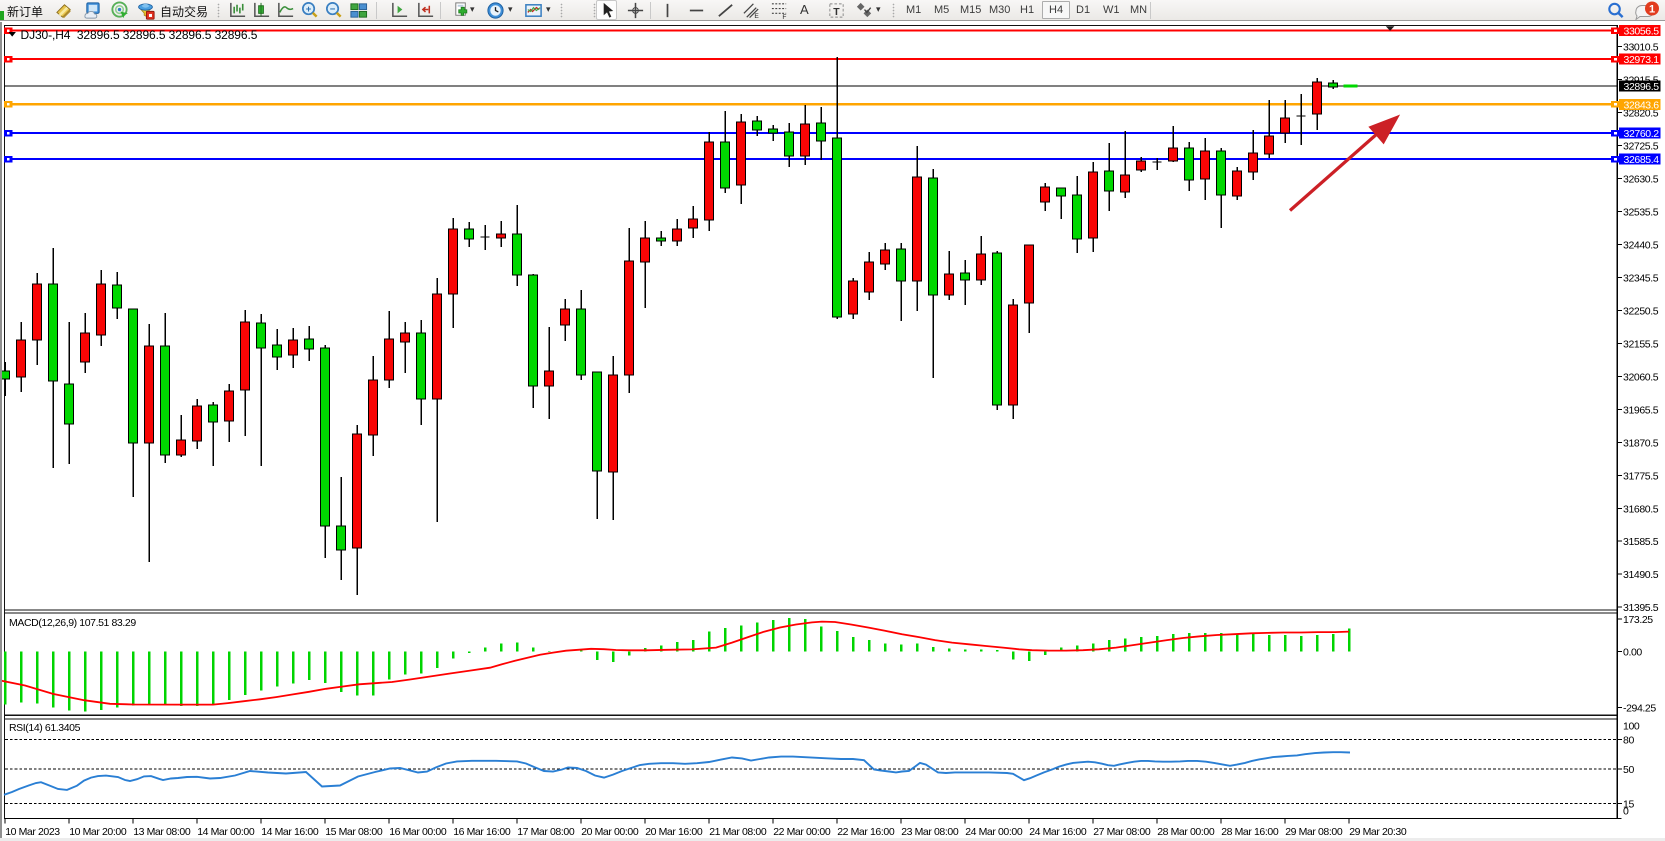 This screenshot has height=841, width=1665. What do you see at coordinates (32, 832) in the screenshot?
I see `svg-text: 10 Mar 2023` at bounding box center [32, 832].